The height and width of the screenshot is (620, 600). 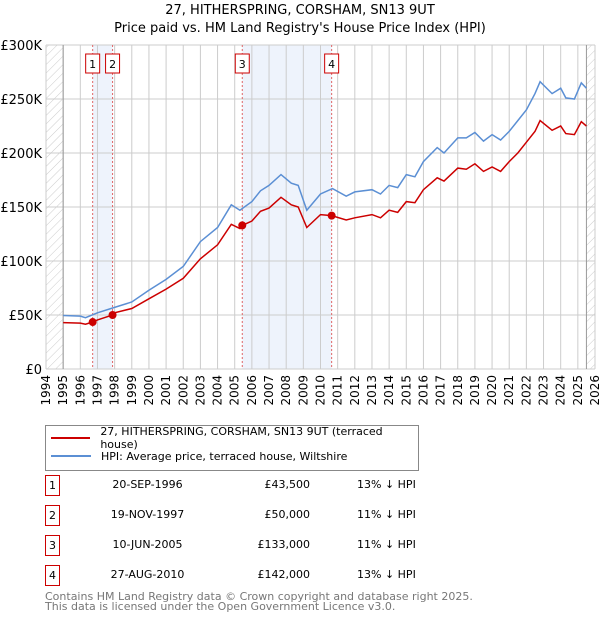 I want to click on x-tick-label: 2026, so click(x=594, y=390).